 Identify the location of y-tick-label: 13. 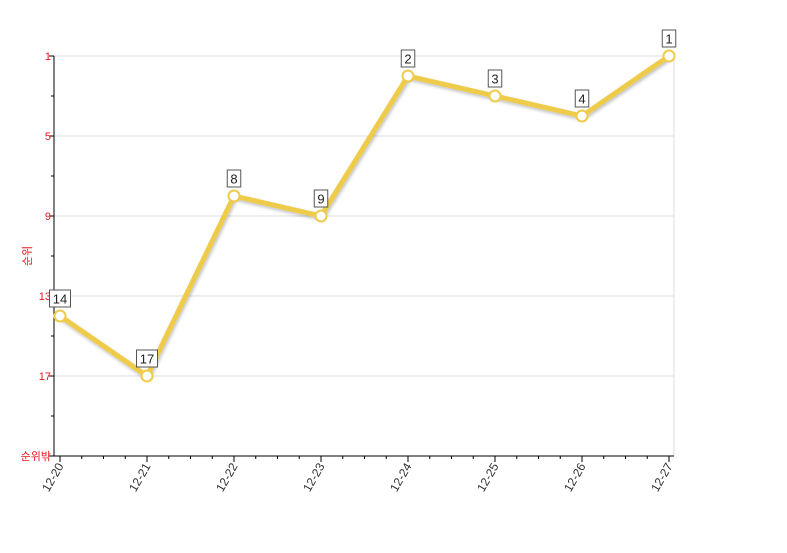
(45, 297).